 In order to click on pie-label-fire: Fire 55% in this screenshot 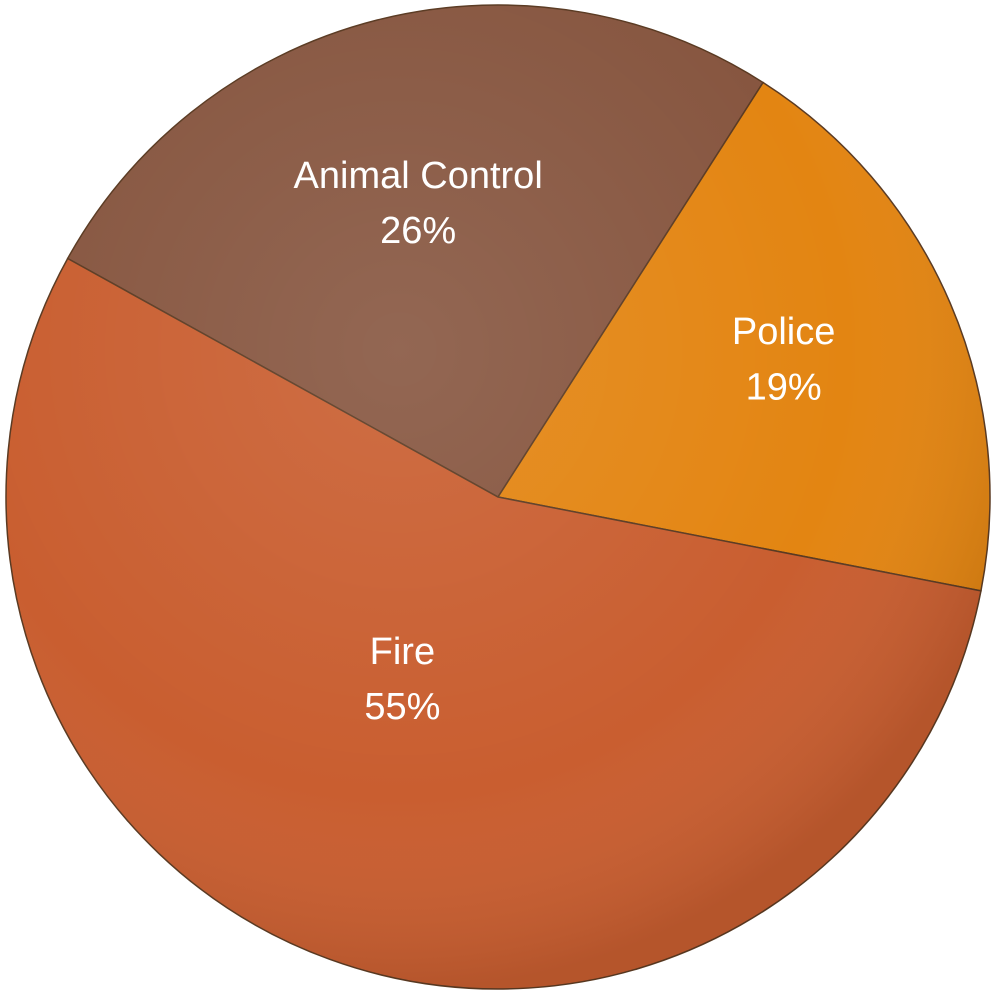, I will do `click(402, 679)`.